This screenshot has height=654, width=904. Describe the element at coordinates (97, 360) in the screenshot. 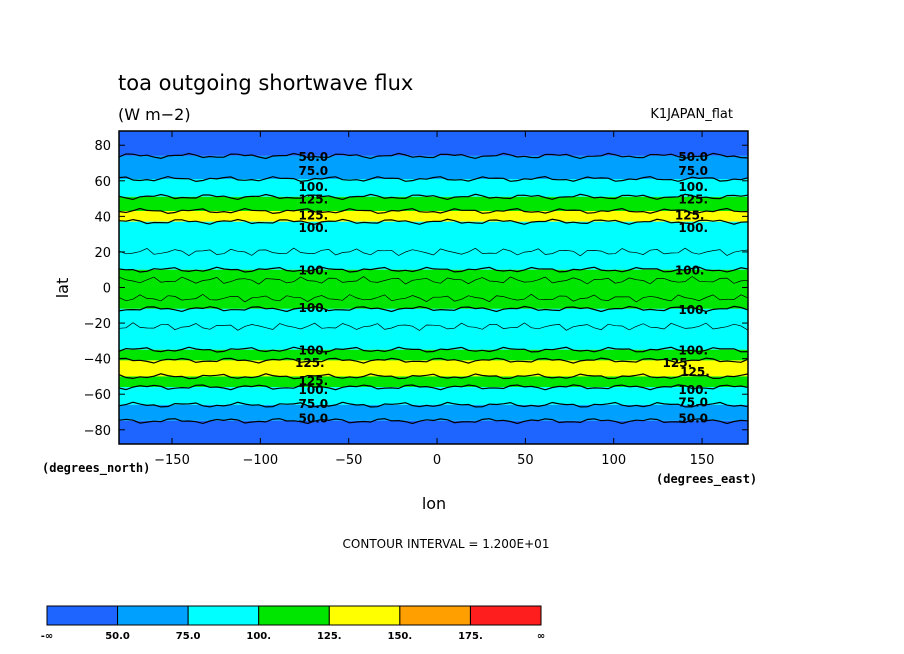

I see `y-tick-label-6: −40` at that location.